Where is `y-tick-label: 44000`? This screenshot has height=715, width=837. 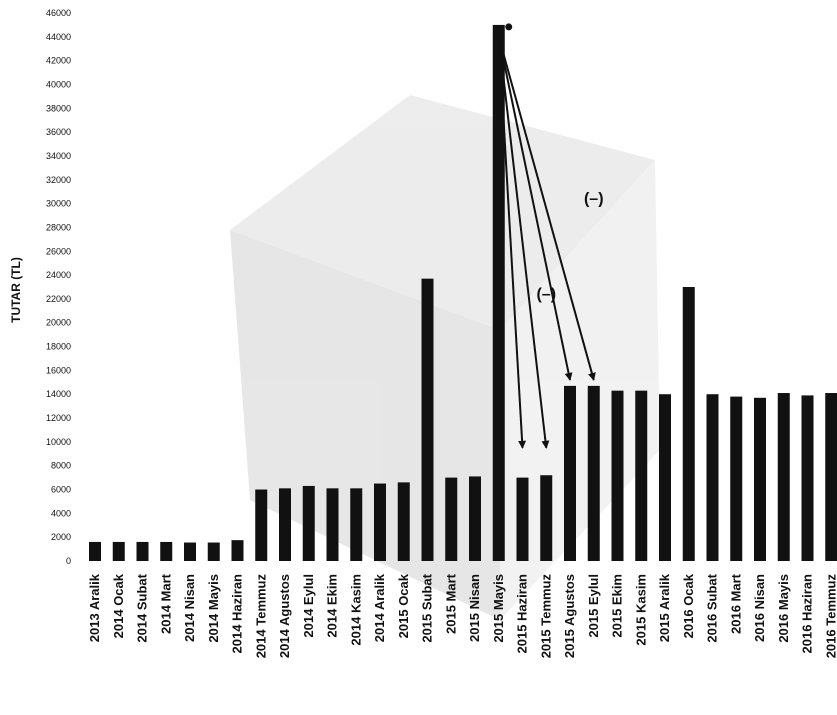 y-tick-label: 44000 is located at coordinates (58, 37).